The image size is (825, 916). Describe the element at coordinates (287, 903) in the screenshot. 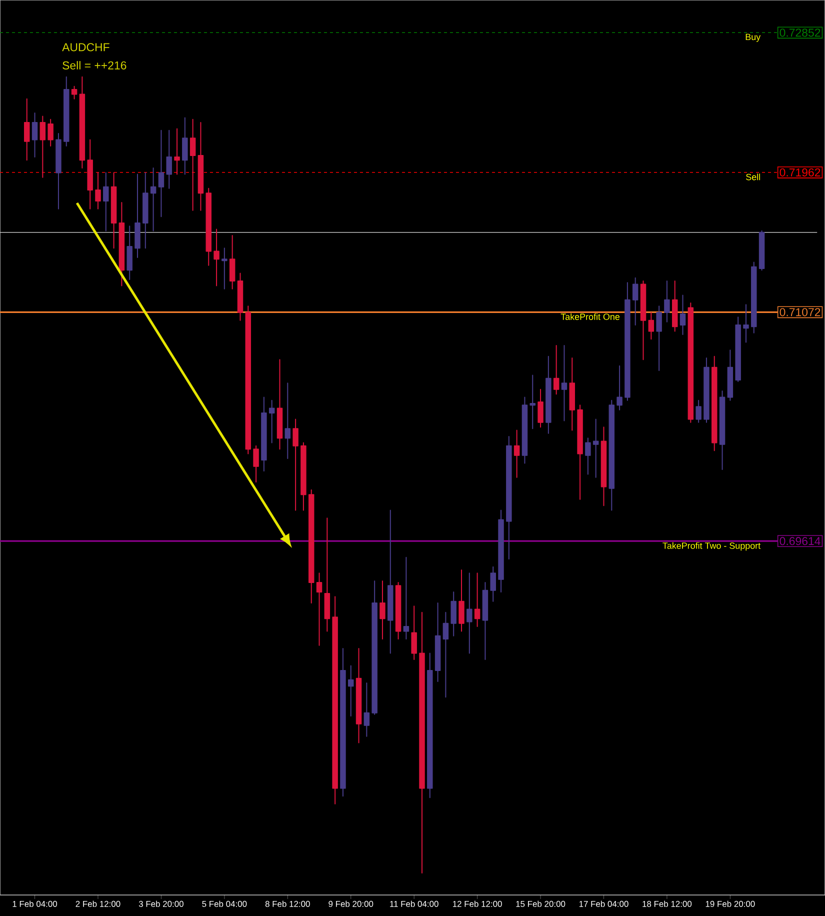

I see `x-tick-label: 8 Feb 12:00` at that location.